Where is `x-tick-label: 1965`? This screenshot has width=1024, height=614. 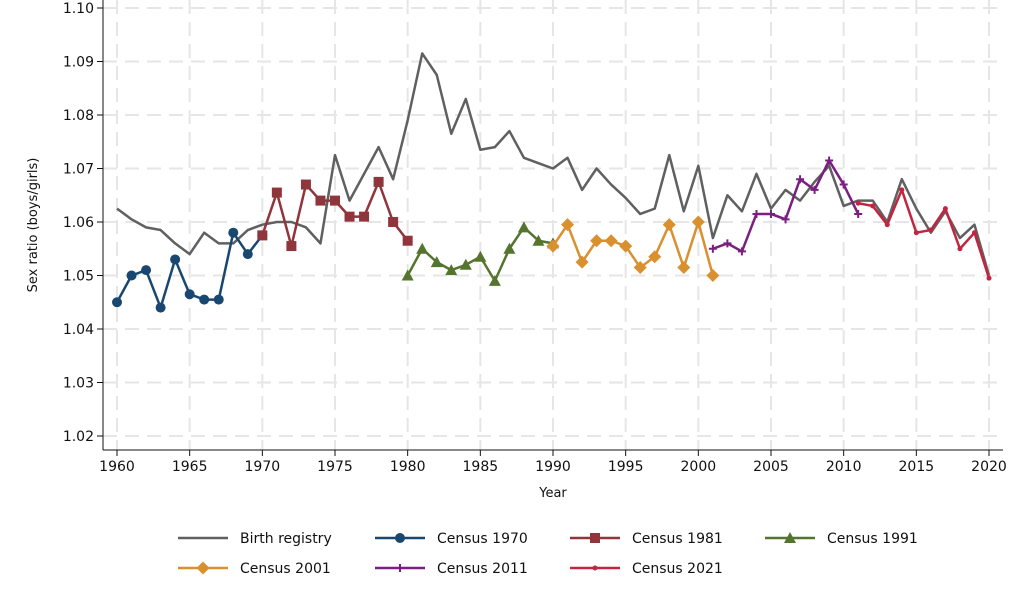 x-tick-label: 1965 is located at coordinates (190, 467).